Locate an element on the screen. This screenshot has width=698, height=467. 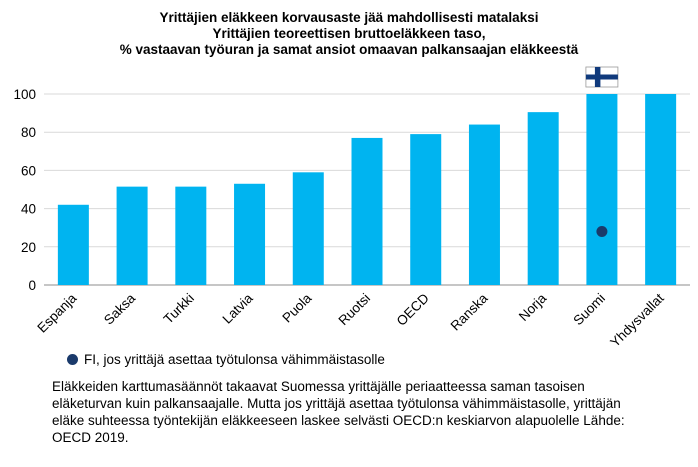
x-tick-label: Latvia is located at coordinates (238, 308).